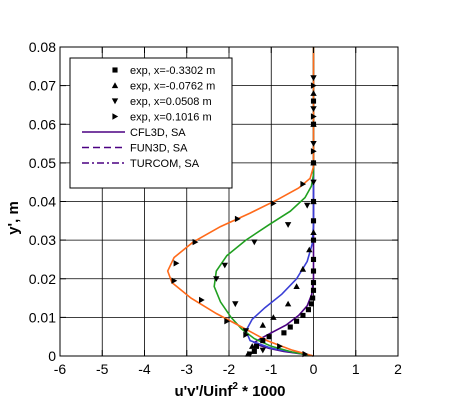  What do you see at coordinates (42, 124) in the screenshot?
I see `y-tick-label: 0.06` at bounding box center [42, 124].